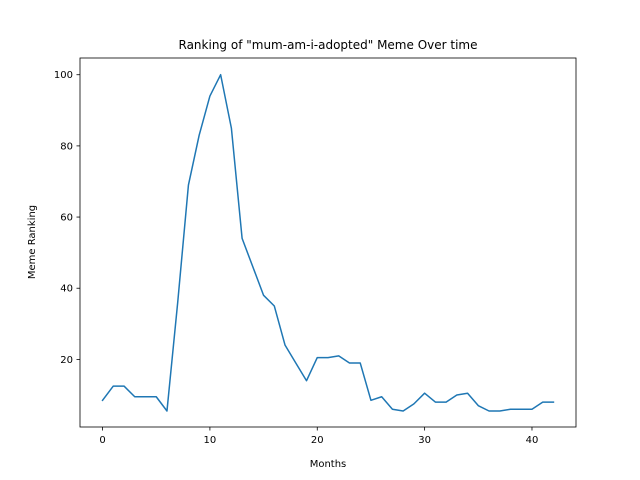 This screenshot has height=480, width=640. Describe the element at coordinates (210, 440) in the screenshot. I see `x-tick-label-10: 10` at that location.